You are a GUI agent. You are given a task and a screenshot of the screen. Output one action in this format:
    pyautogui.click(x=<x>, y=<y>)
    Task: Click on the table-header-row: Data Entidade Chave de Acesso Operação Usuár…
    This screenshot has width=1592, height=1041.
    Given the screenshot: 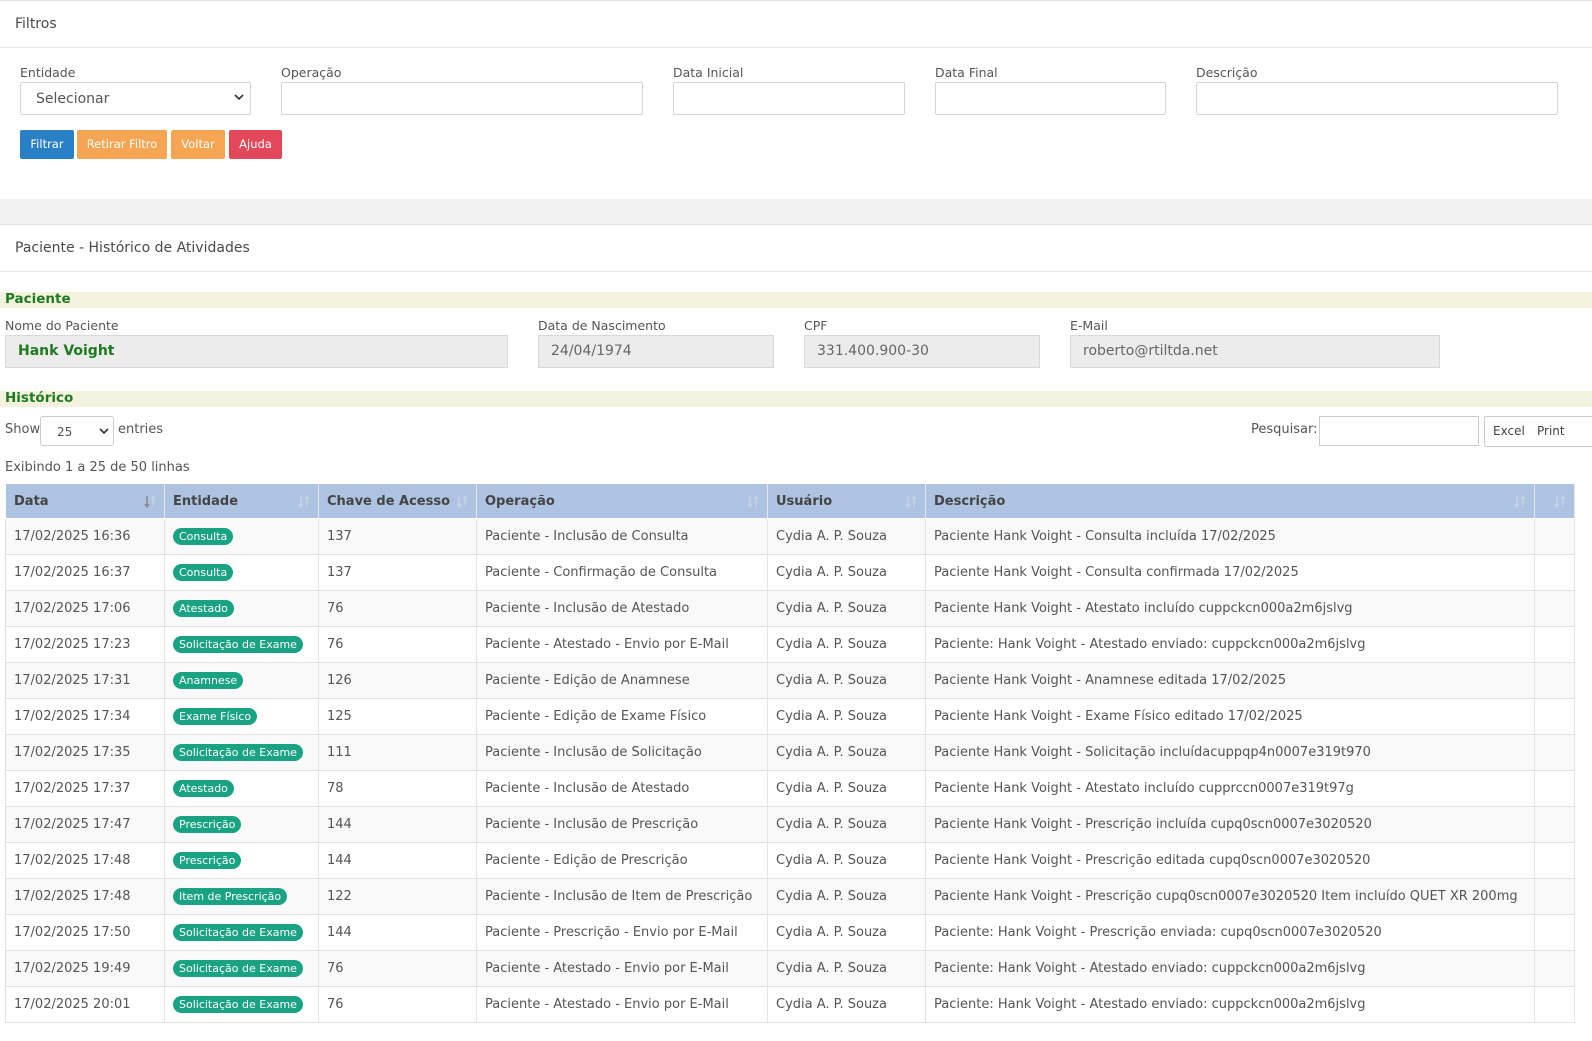 What is the action you would take?
    pyautogui.click(x=790, y=501)
    